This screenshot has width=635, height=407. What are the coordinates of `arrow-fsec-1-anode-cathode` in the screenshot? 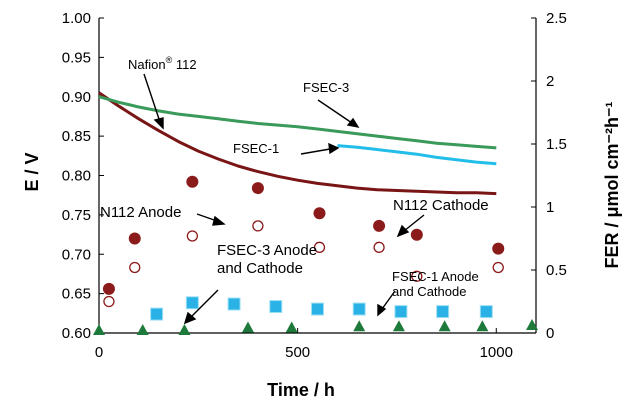 It's located at (388, 300).